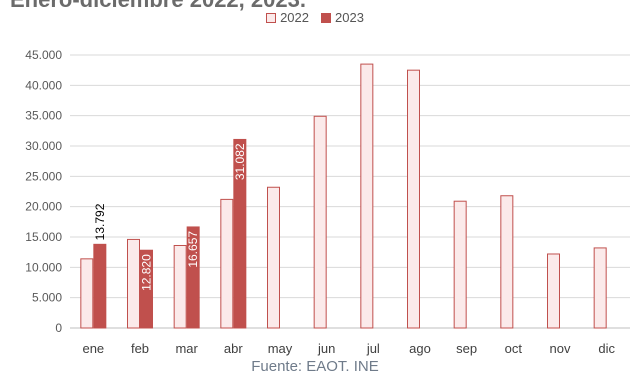 This screenshot has width=630, height=380. I want to click on bar-2023-ene, so click(100, 286).